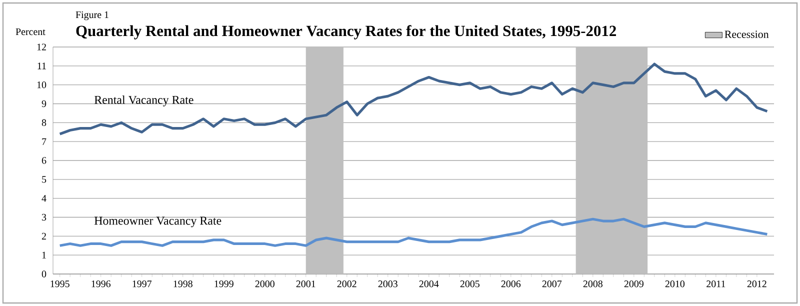  What do you see at coordinates (44, 122) in the screenshot?
I see `y-tick-label: 8` at bounding box center [44, 122].